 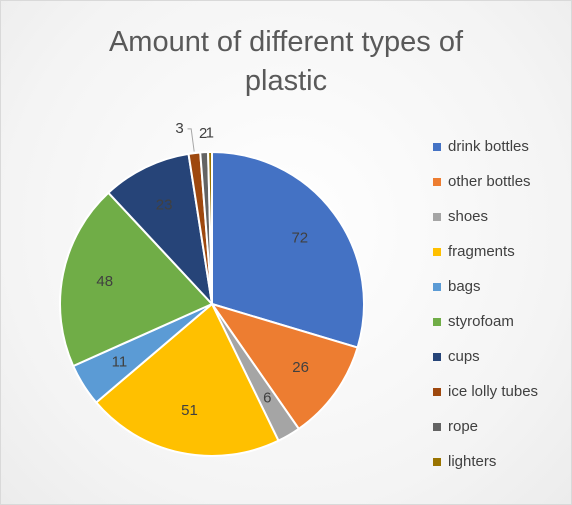 I want to click on legend-label: lighters, so click(x=472, y=461).